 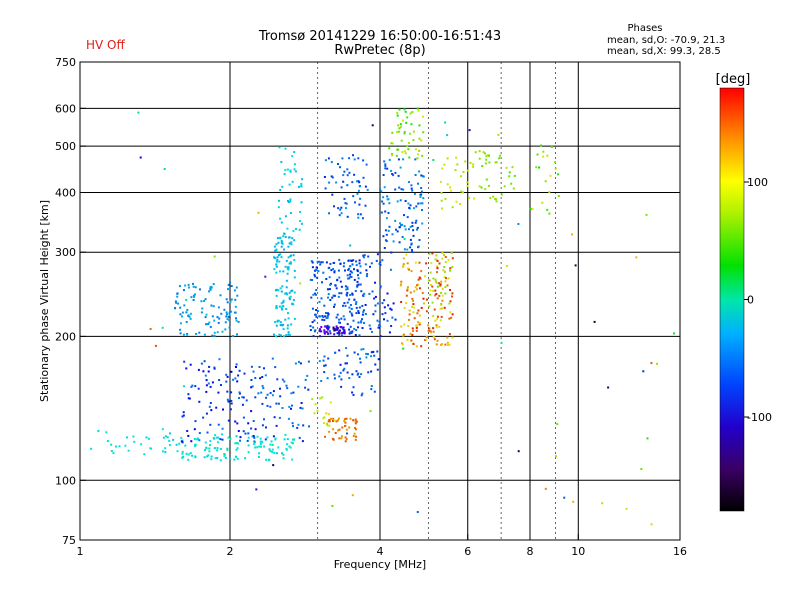 I want to click on chart-title-line1: Tromsø 20141229 16:50:00-16:51:43, so click(x=379, y=36).